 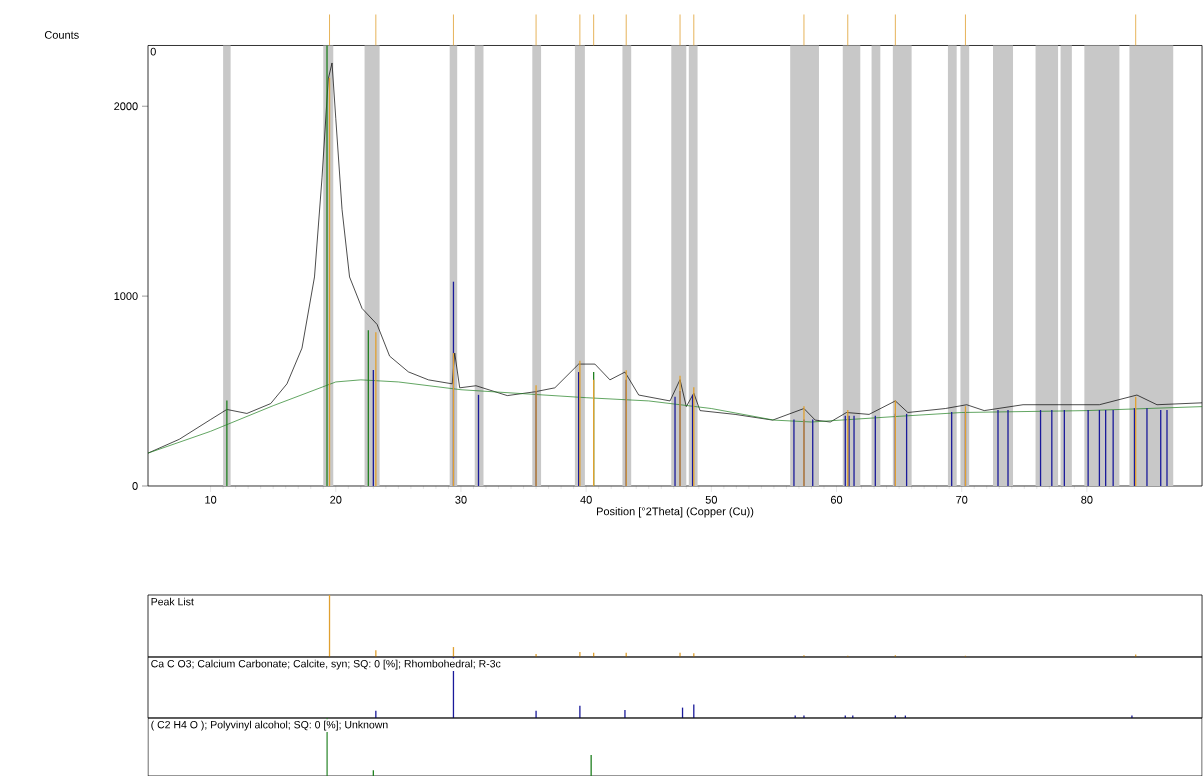 What do you see at coordinates (962, 499) in the screenshot?
I see `x-tick-label: 70` at bounding box center [962, 499].